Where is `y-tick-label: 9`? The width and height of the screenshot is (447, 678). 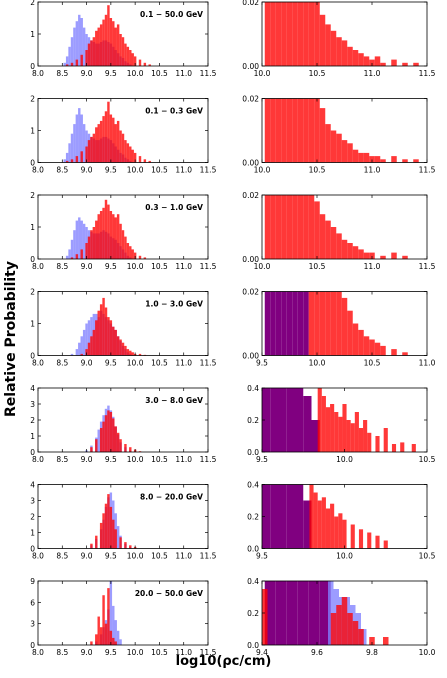
y-tick-label: 9 is located at coordinates (32, 581).